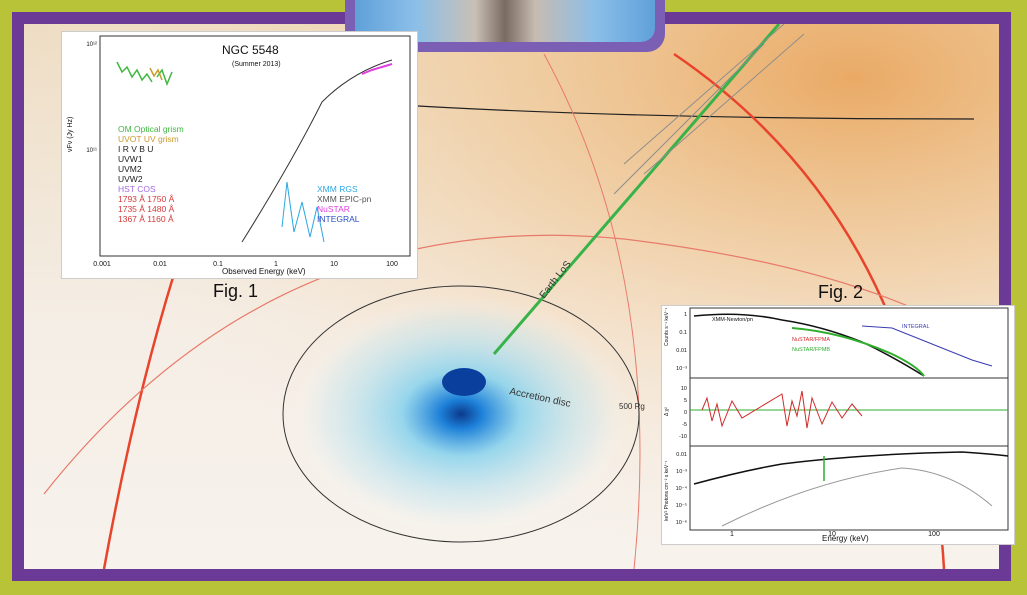 Image resolution: width=1027 pixels, height=595 pixels. Describe the element at coordinates (392, 264) in the screenshot. I see `fig1-x-tick-label: 100` at that location.